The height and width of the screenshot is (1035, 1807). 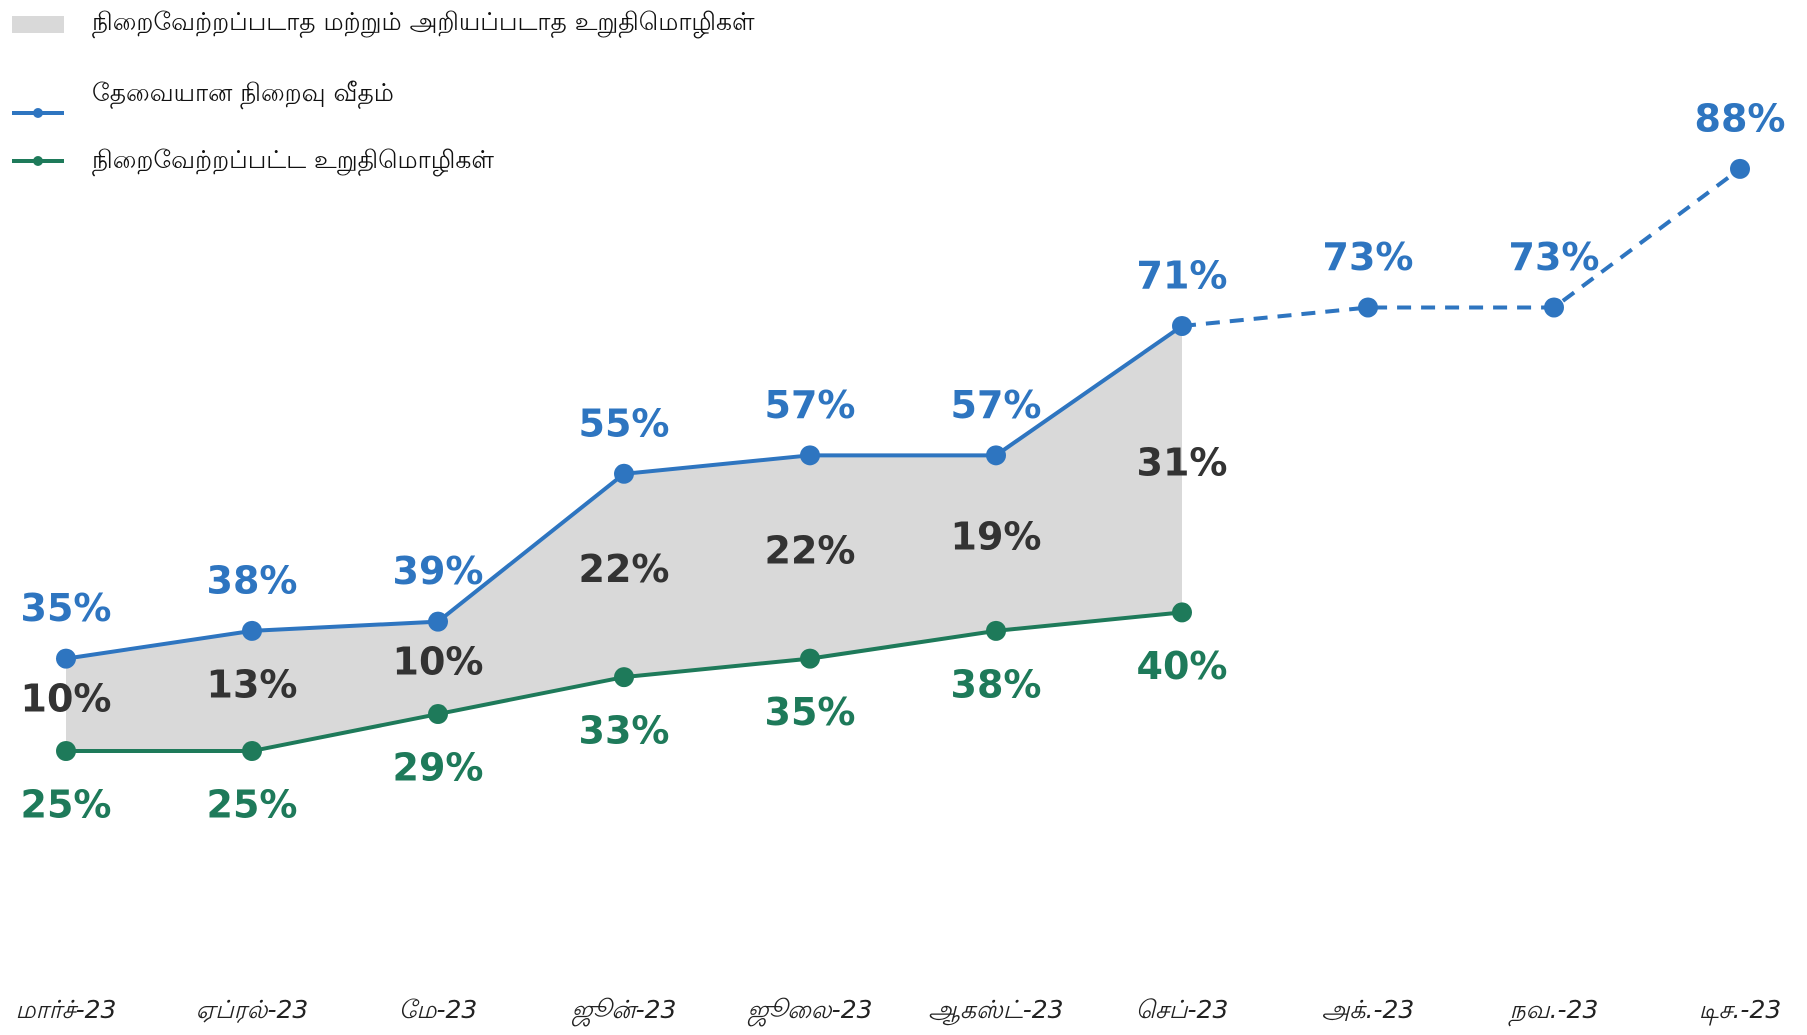 What do you see at coordinates (995, 1010) in the screenshot?
I see `x-tick-label: ஆகஸ்ட்-23` at bounding box center [995, 1010].